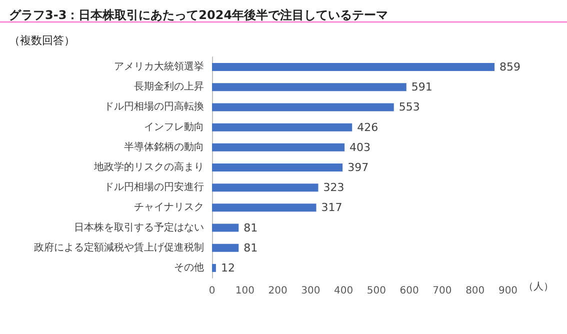  What do you see at coordinates (119, 247) in the screenshot?
I see `y-tick-label: 政府による定額減税や賃上げ促進税制` at bounding box center [119, 247].